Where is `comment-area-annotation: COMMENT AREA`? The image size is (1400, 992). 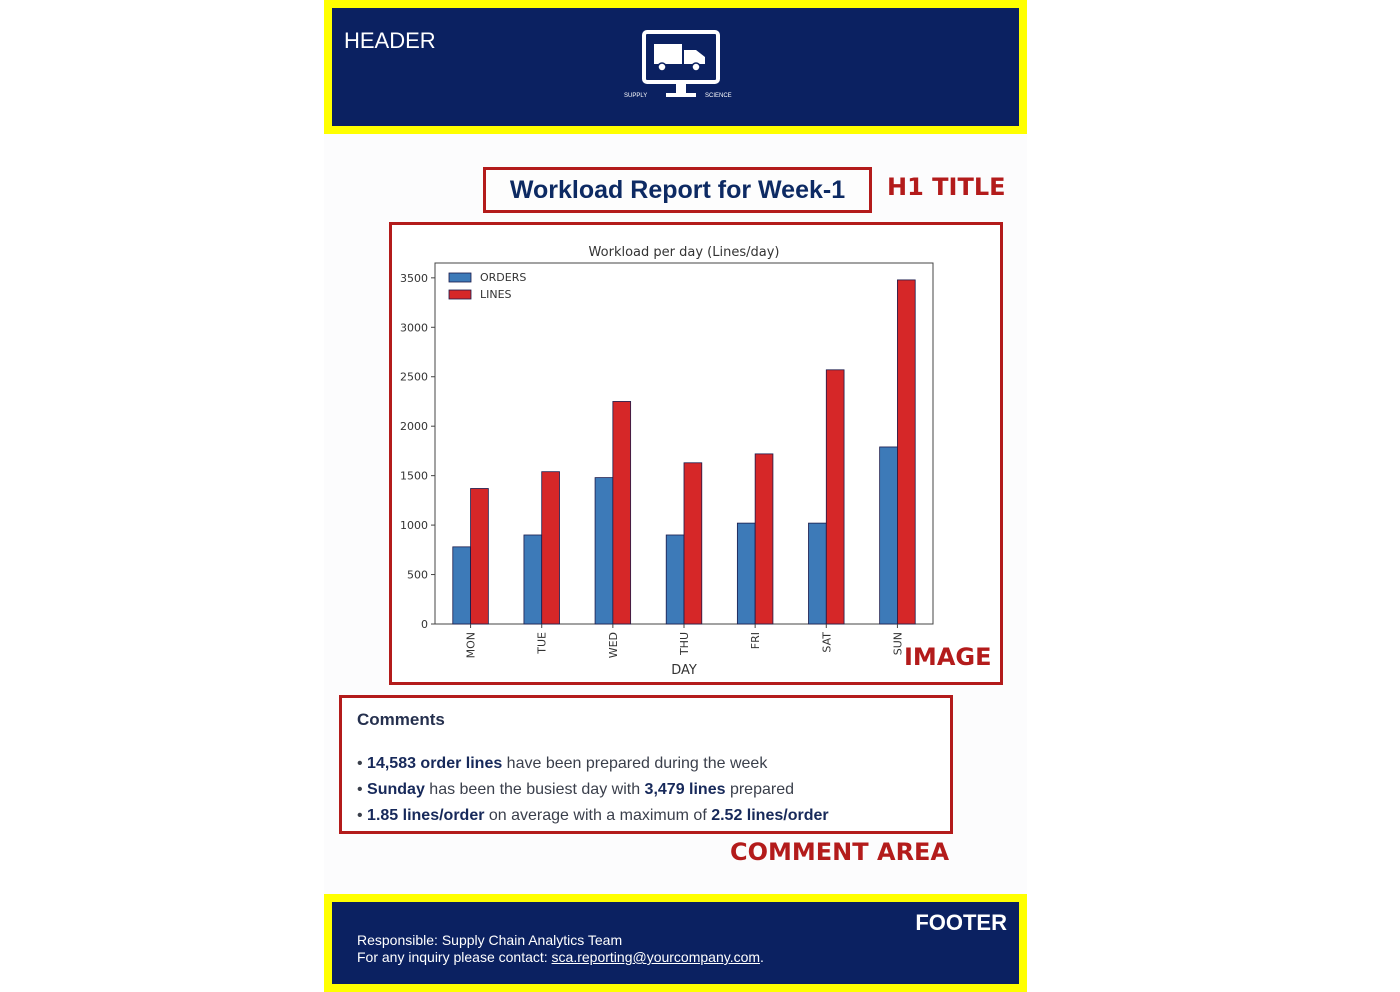
comment-area-annotation: COMMENT AREA is located at coordinates (840, 852).